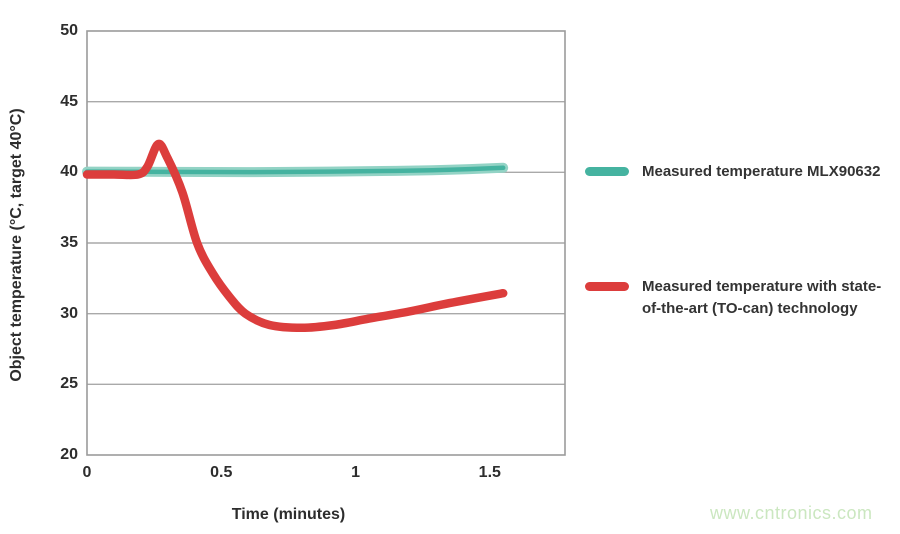 The height and width of the screenshot is (534, 900). Describe the element at coordinates (69, 313) in the screenshot. I see `y-tick-label: 30` at that location.